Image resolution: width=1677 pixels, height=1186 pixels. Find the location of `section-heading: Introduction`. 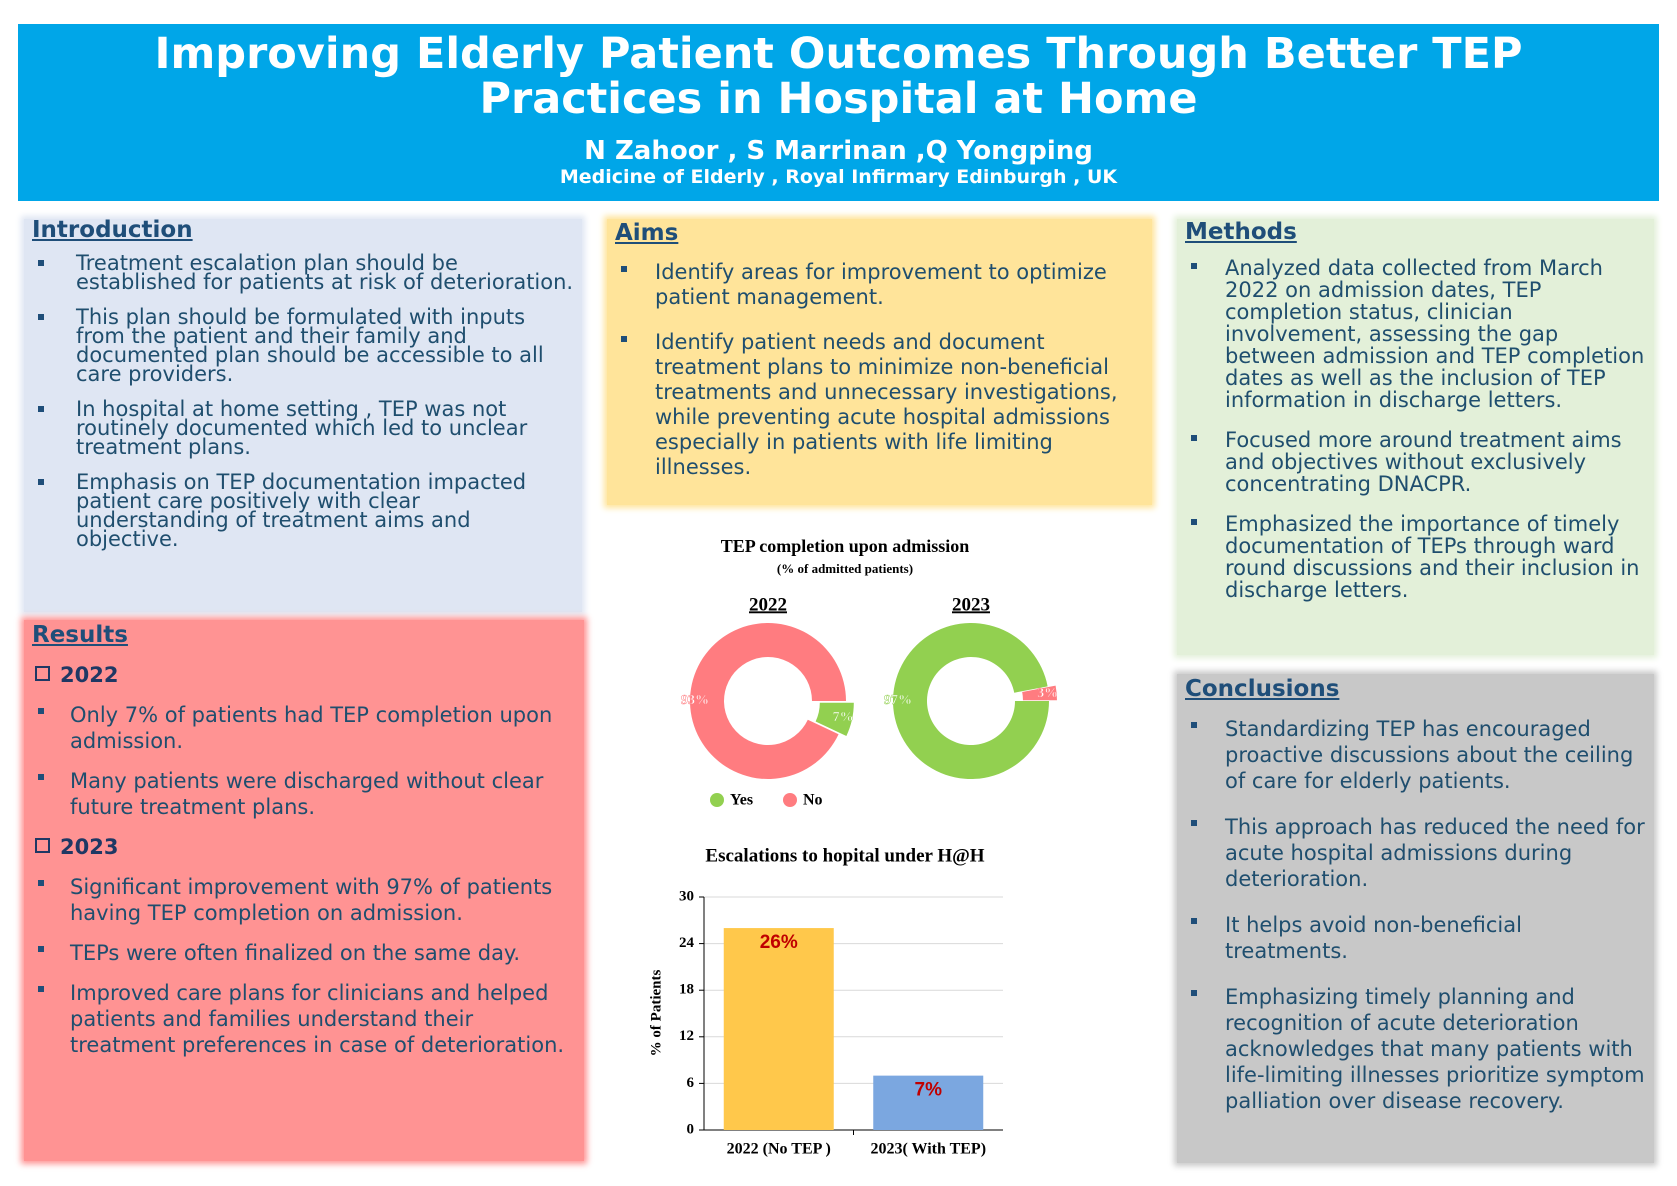

section-heading: Introduction is located at coordinates (112, 230).